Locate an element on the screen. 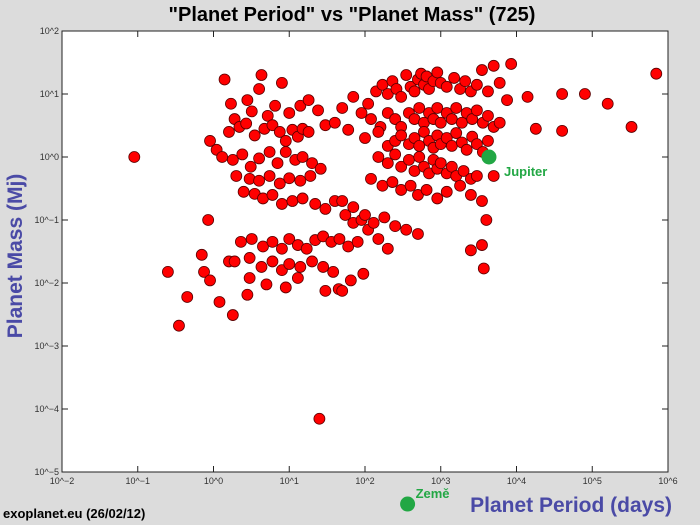 This screenshot has height=525, width=700. y-axis-label: Planet Mass (Mj) is located at coordinates (15, 256).